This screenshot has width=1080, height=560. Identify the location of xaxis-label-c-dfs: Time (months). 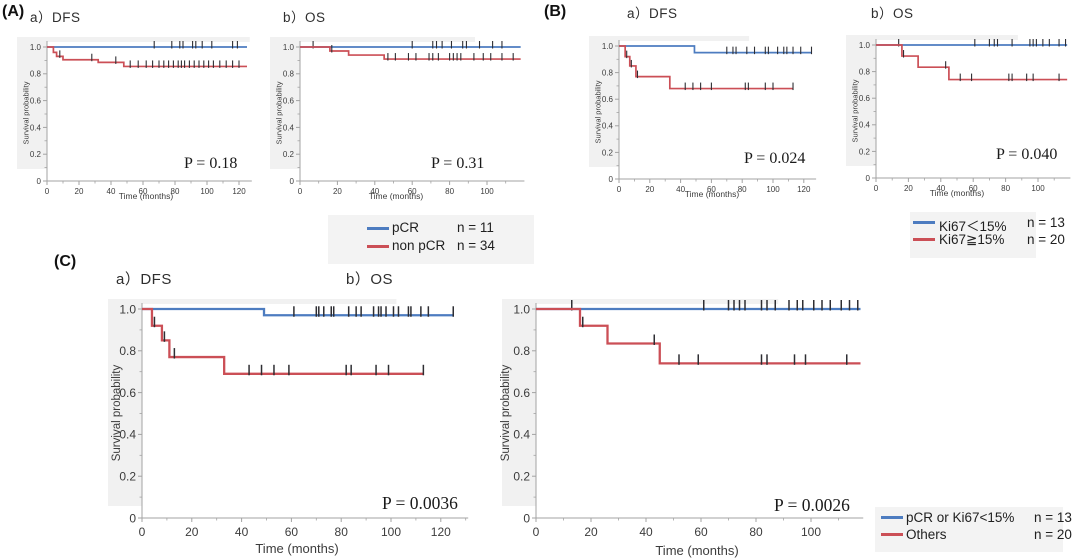
(297, 548).